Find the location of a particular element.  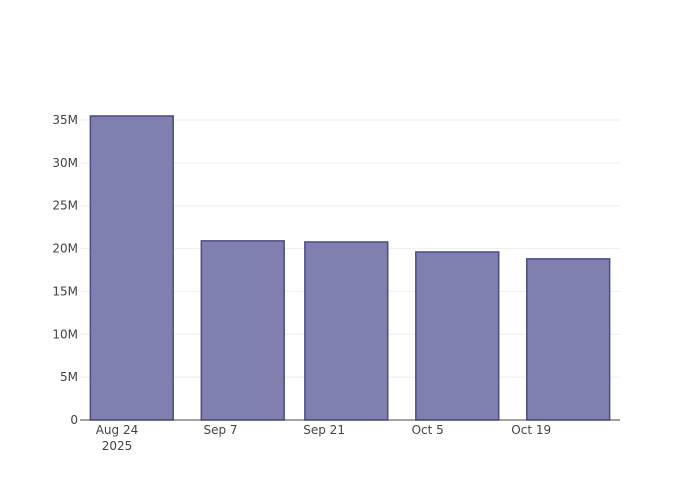

x-tick-label: Oct 5 is located at coordinates (428, 430).